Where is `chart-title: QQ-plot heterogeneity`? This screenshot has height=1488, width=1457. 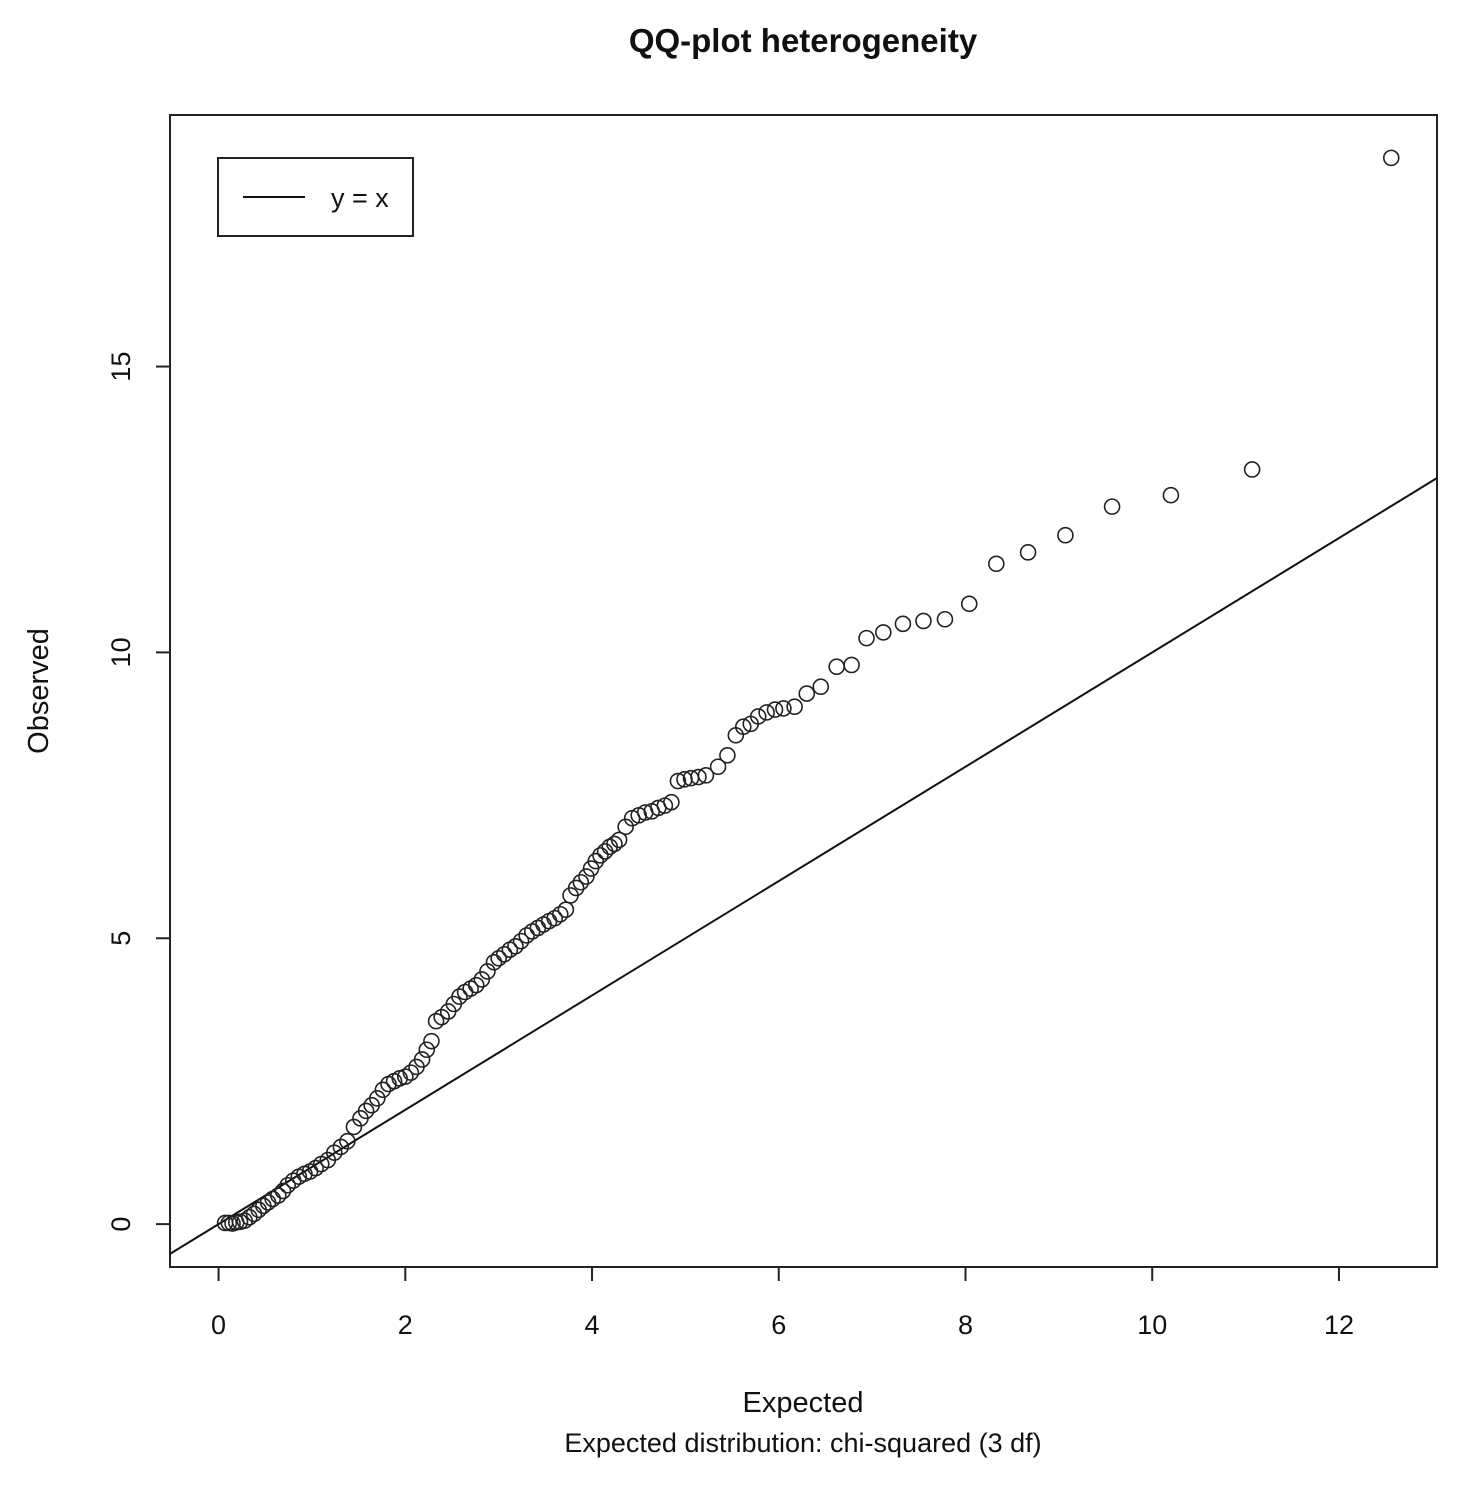
chart-title: QQ-plot heterogeneity is located at coordinates (803, 40).